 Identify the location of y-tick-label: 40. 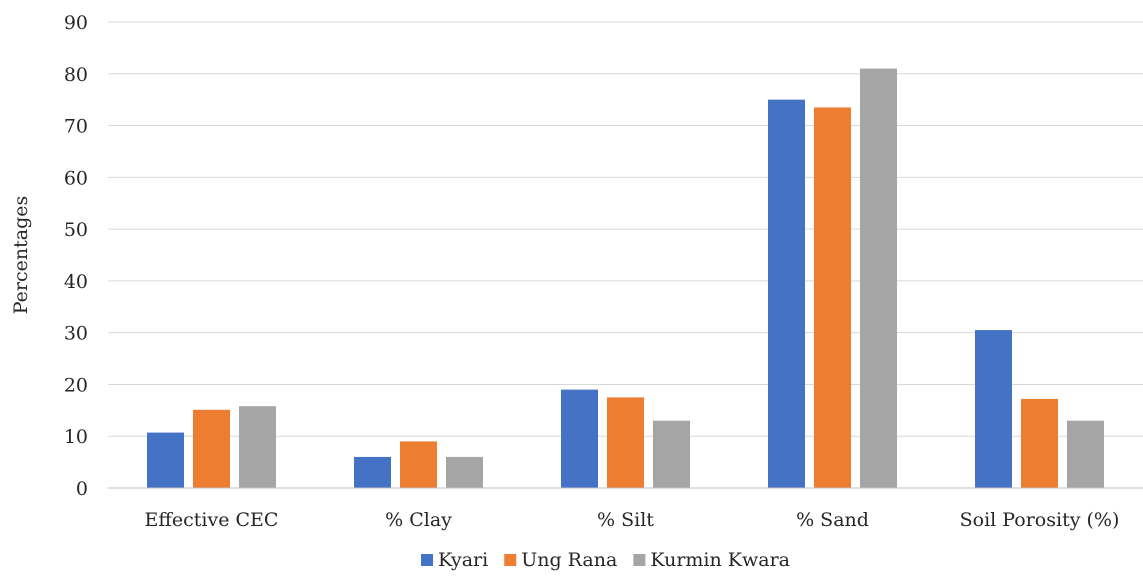
(76, 282).